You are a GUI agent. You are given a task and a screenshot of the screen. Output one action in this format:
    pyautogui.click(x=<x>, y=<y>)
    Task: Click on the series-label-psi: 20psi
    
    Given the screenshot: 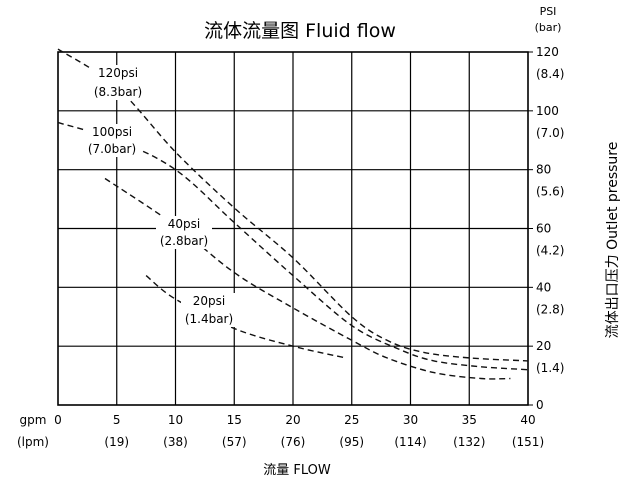 What is the action you would take?
    pyautogui.click(x=209, y=301)
    